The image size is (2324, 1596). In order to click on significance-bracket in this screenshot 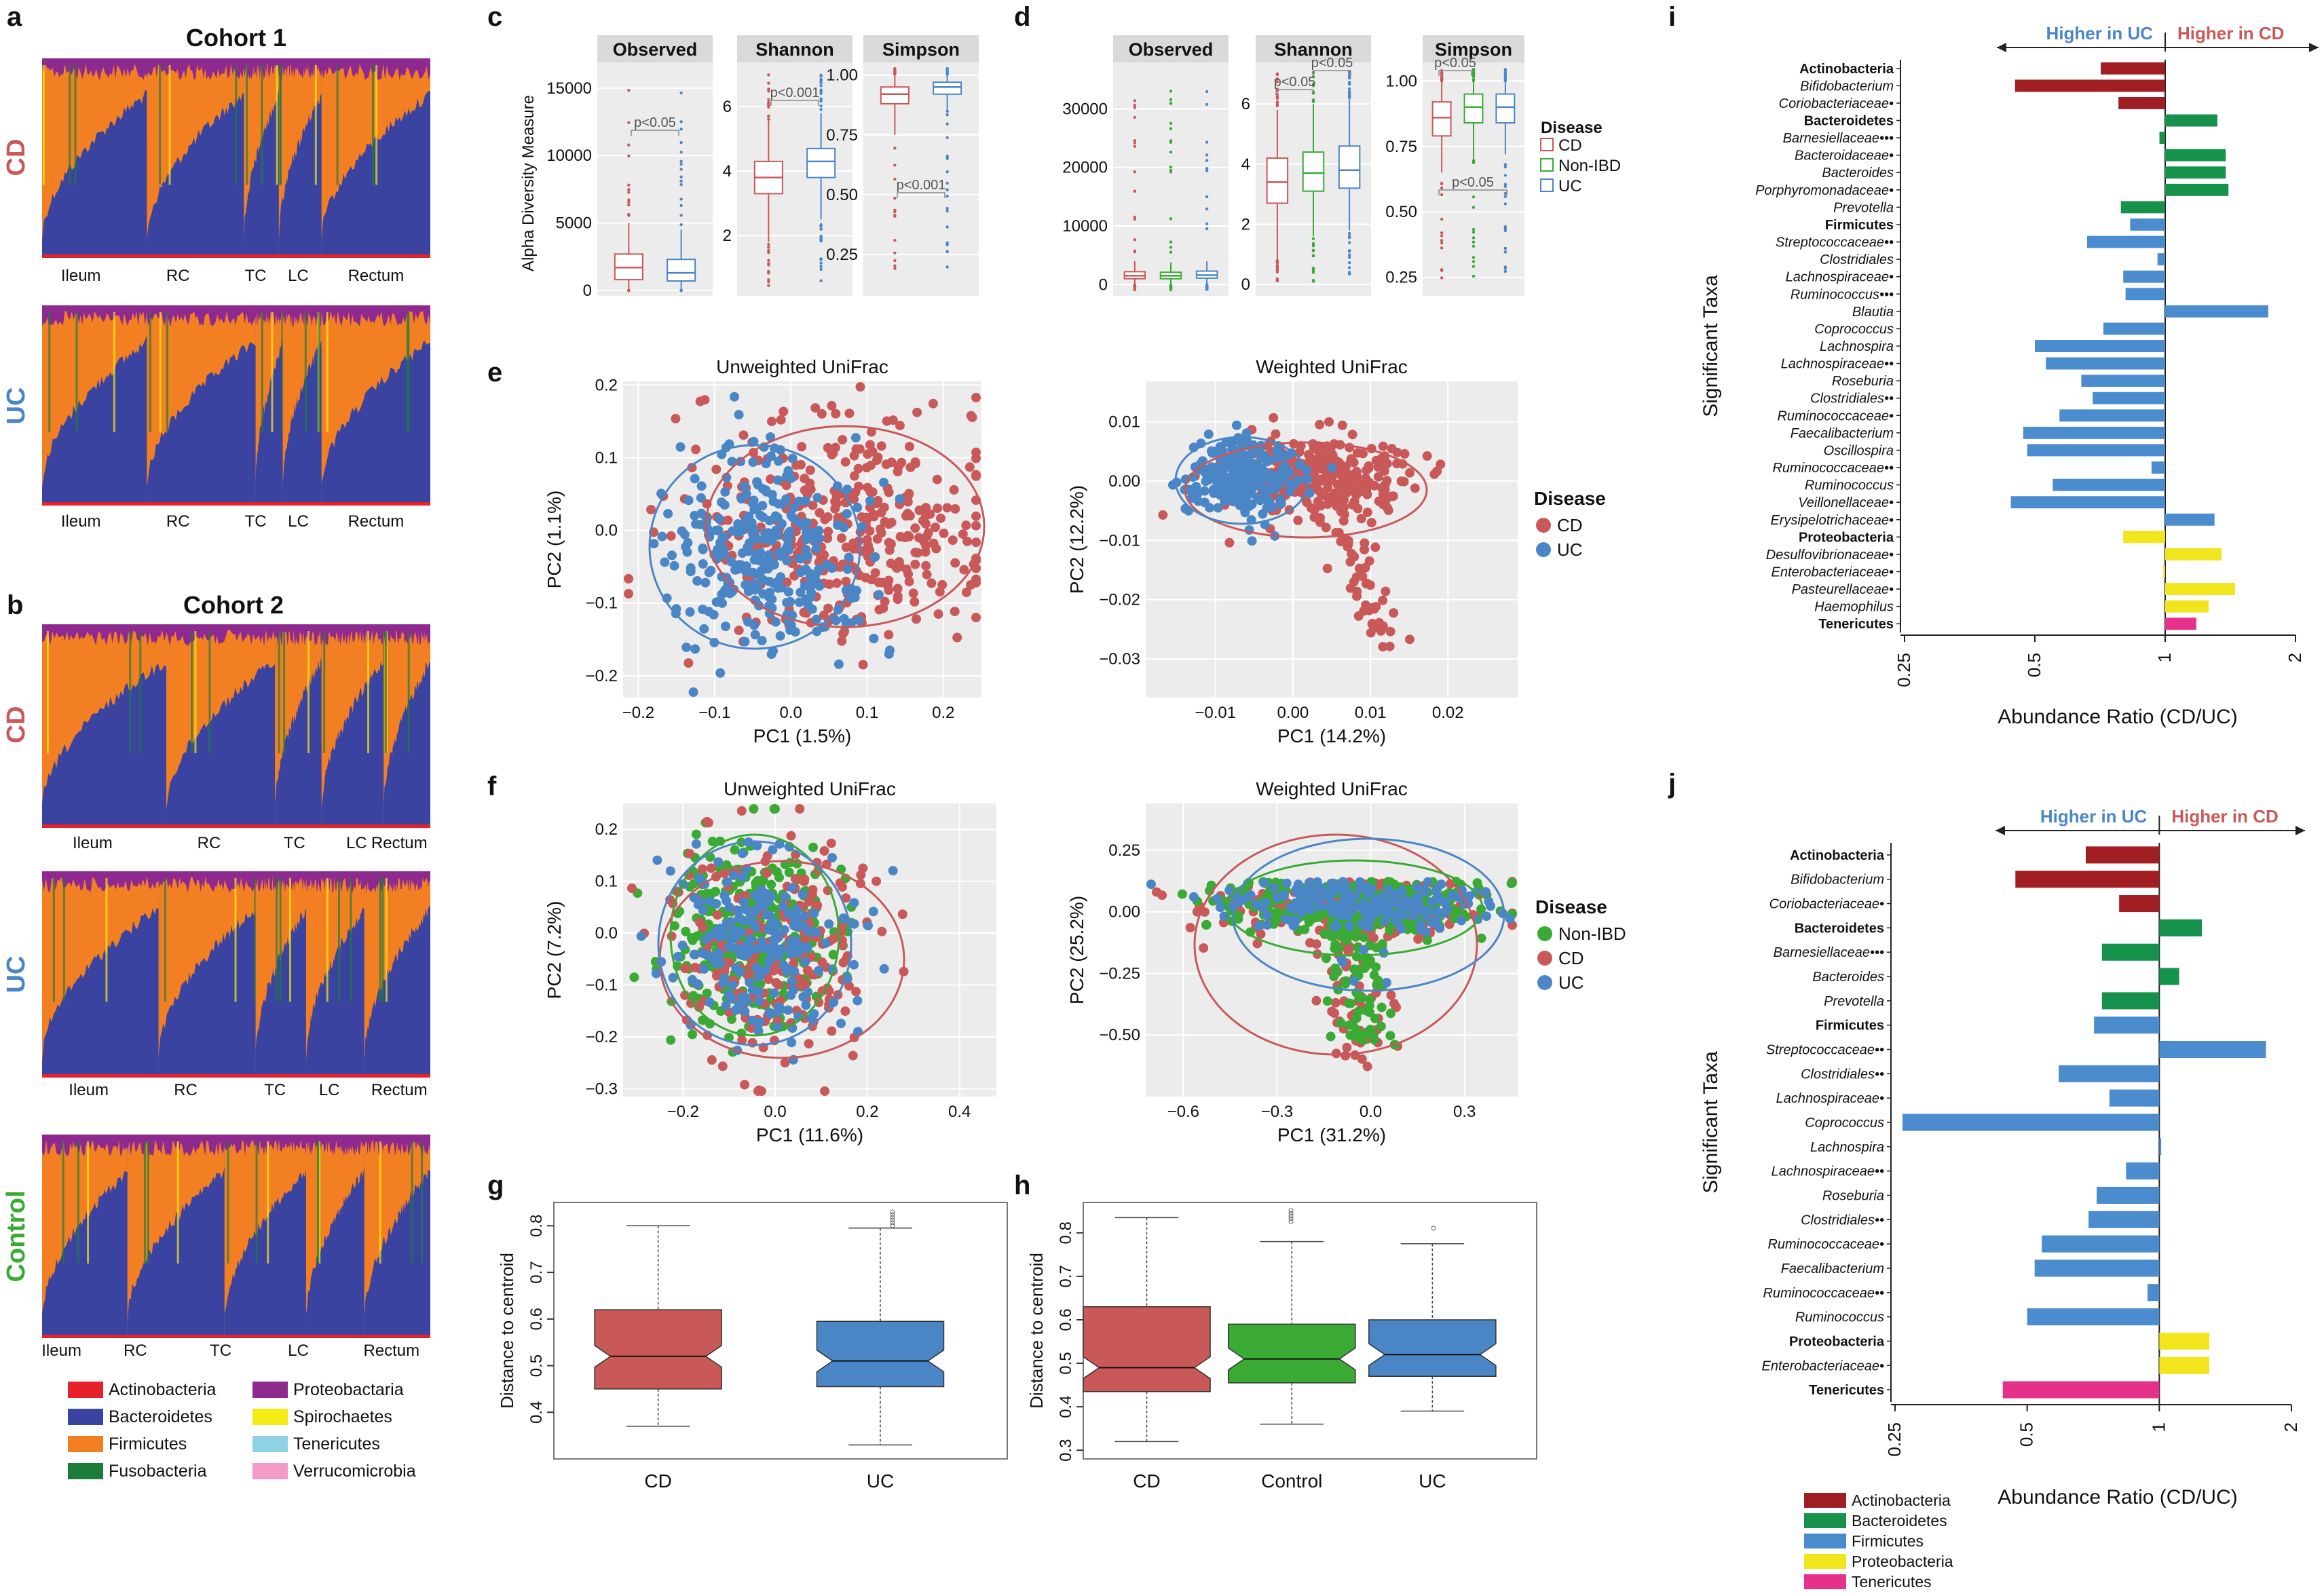, I will do `click(921, 195)`.